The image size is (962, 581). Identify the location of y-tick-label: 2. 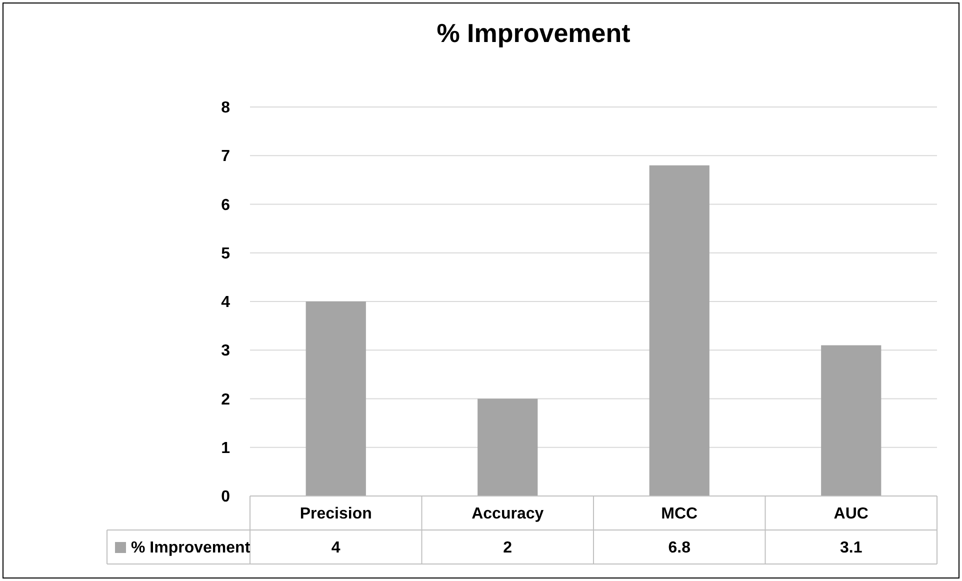
(225, 399).